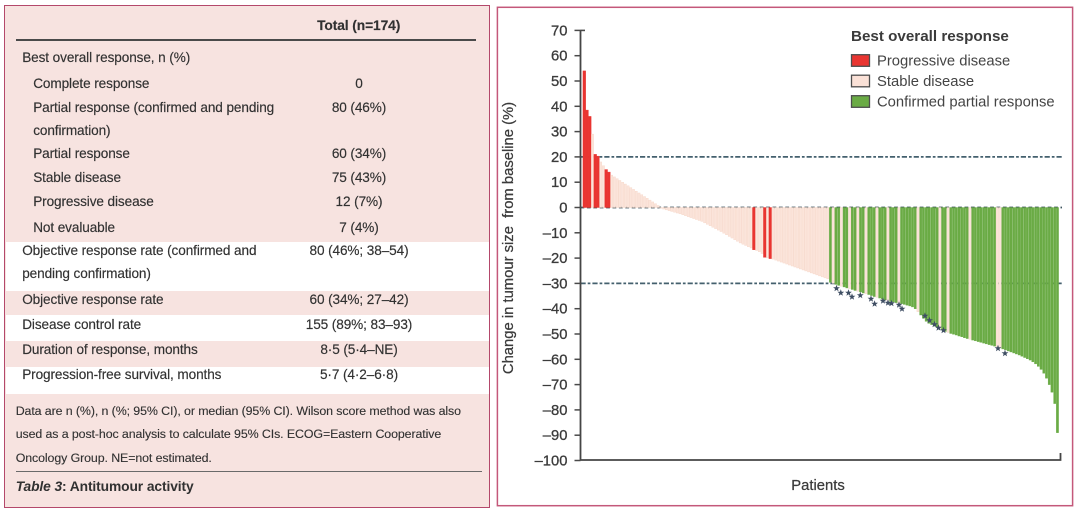  I want to click on svg-text: –60, so click(555, 360).